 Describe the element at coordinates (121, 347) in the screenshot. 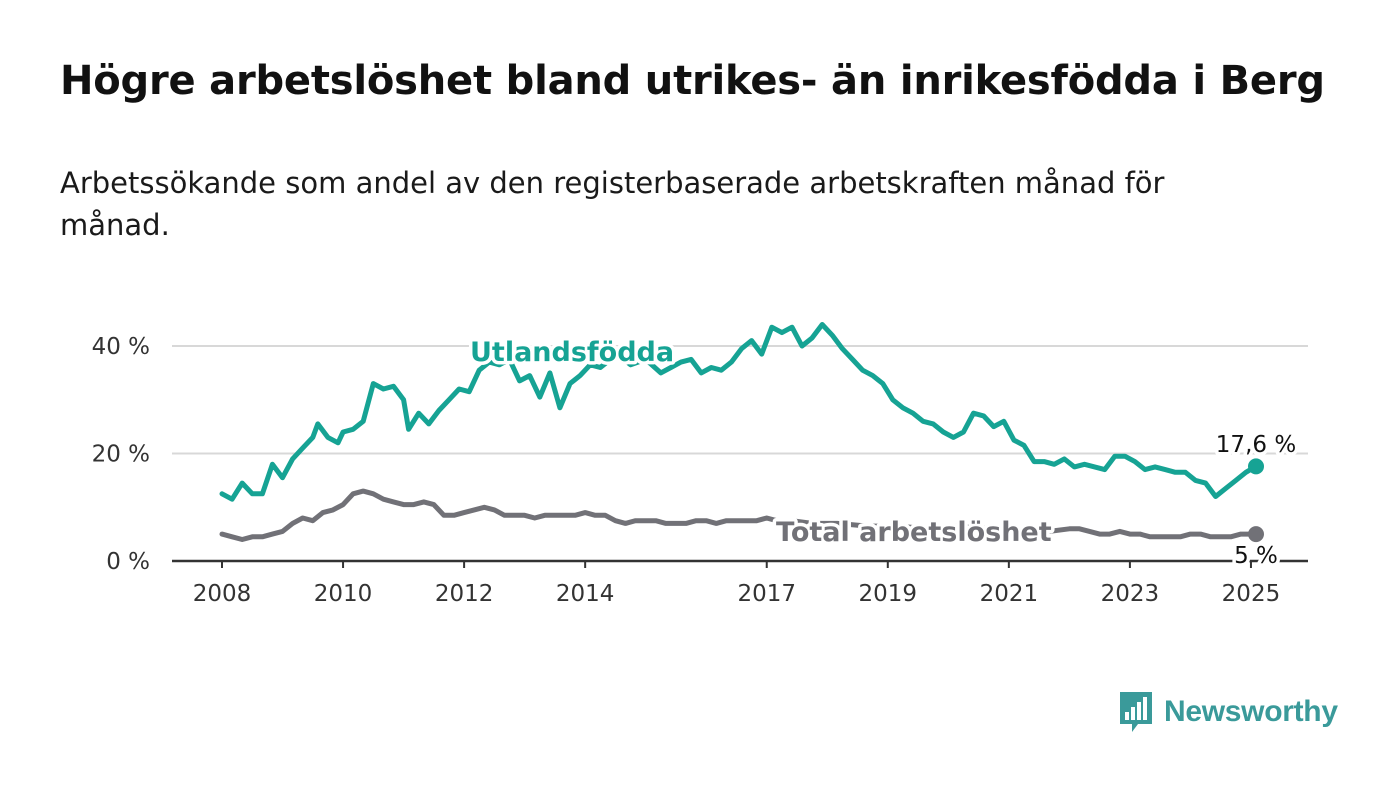

I see `y-tick-label: 40 %` at that location.